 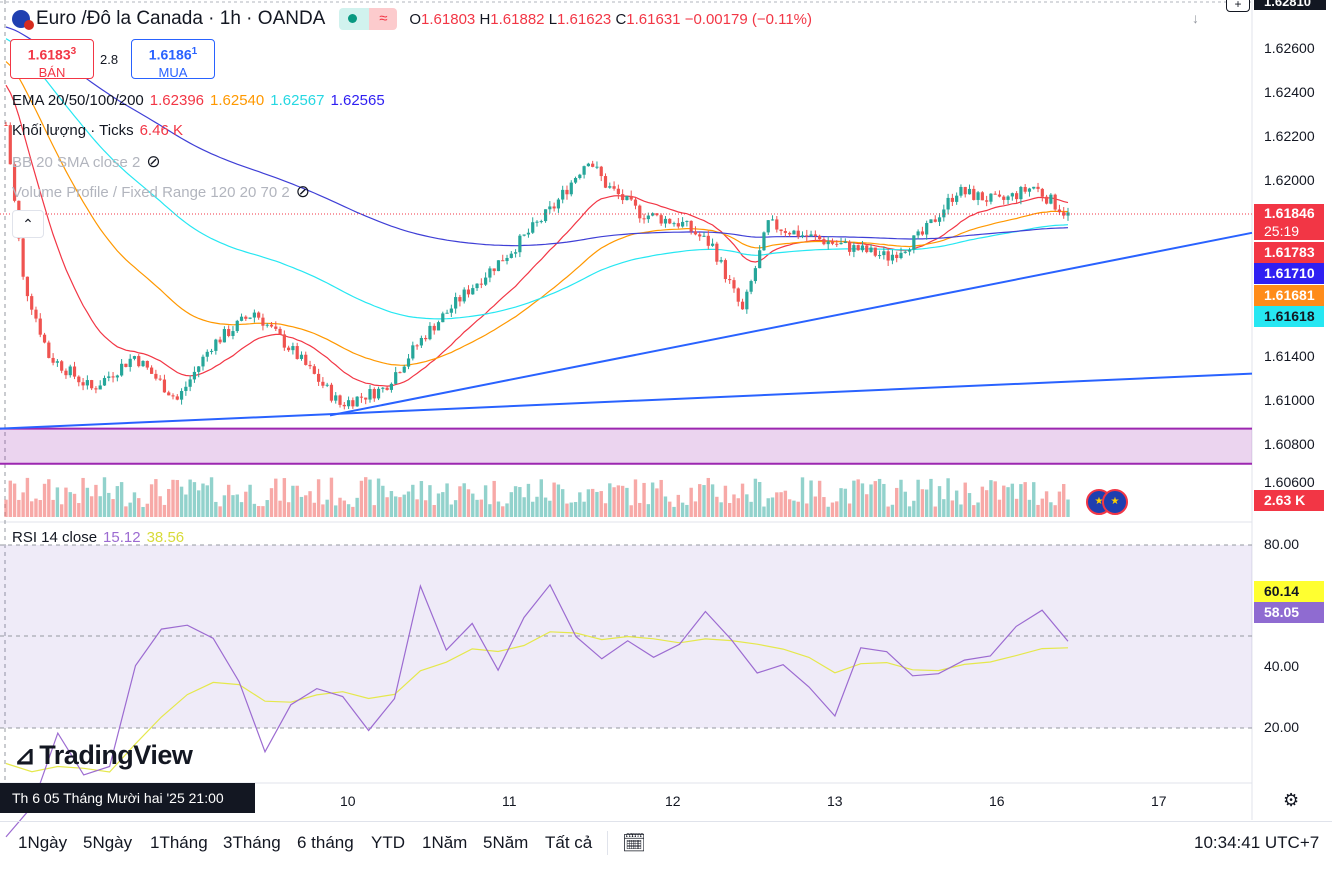 I want to click on range-1y: 1Năm, so click(x=445, y=842).